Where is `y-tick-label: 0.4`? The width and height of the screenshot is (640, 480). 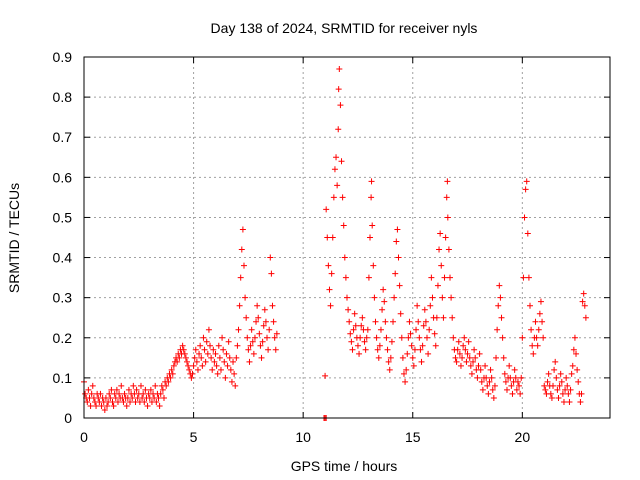 y-tick-label: 0.4 is located at coordinates (63, 258).